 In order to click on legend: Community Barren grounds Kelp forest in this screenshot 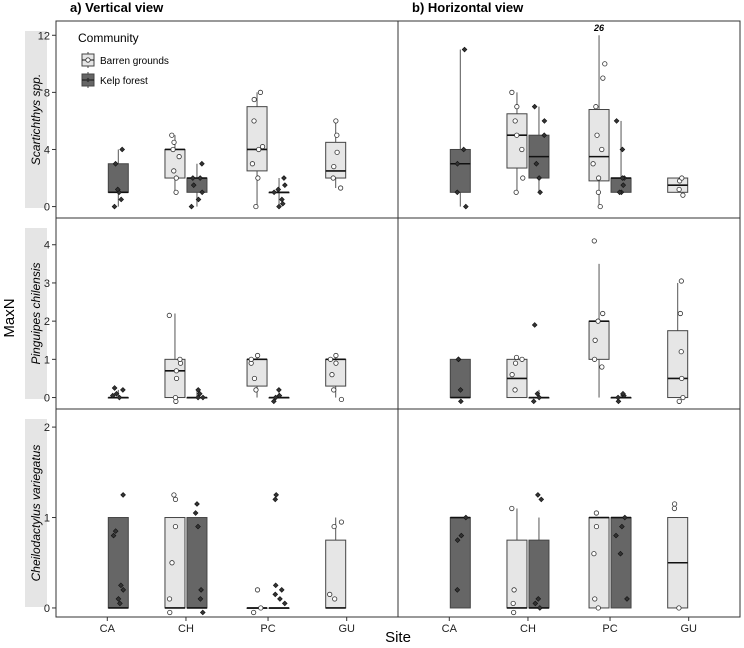, I will do `click(123, 59)`.